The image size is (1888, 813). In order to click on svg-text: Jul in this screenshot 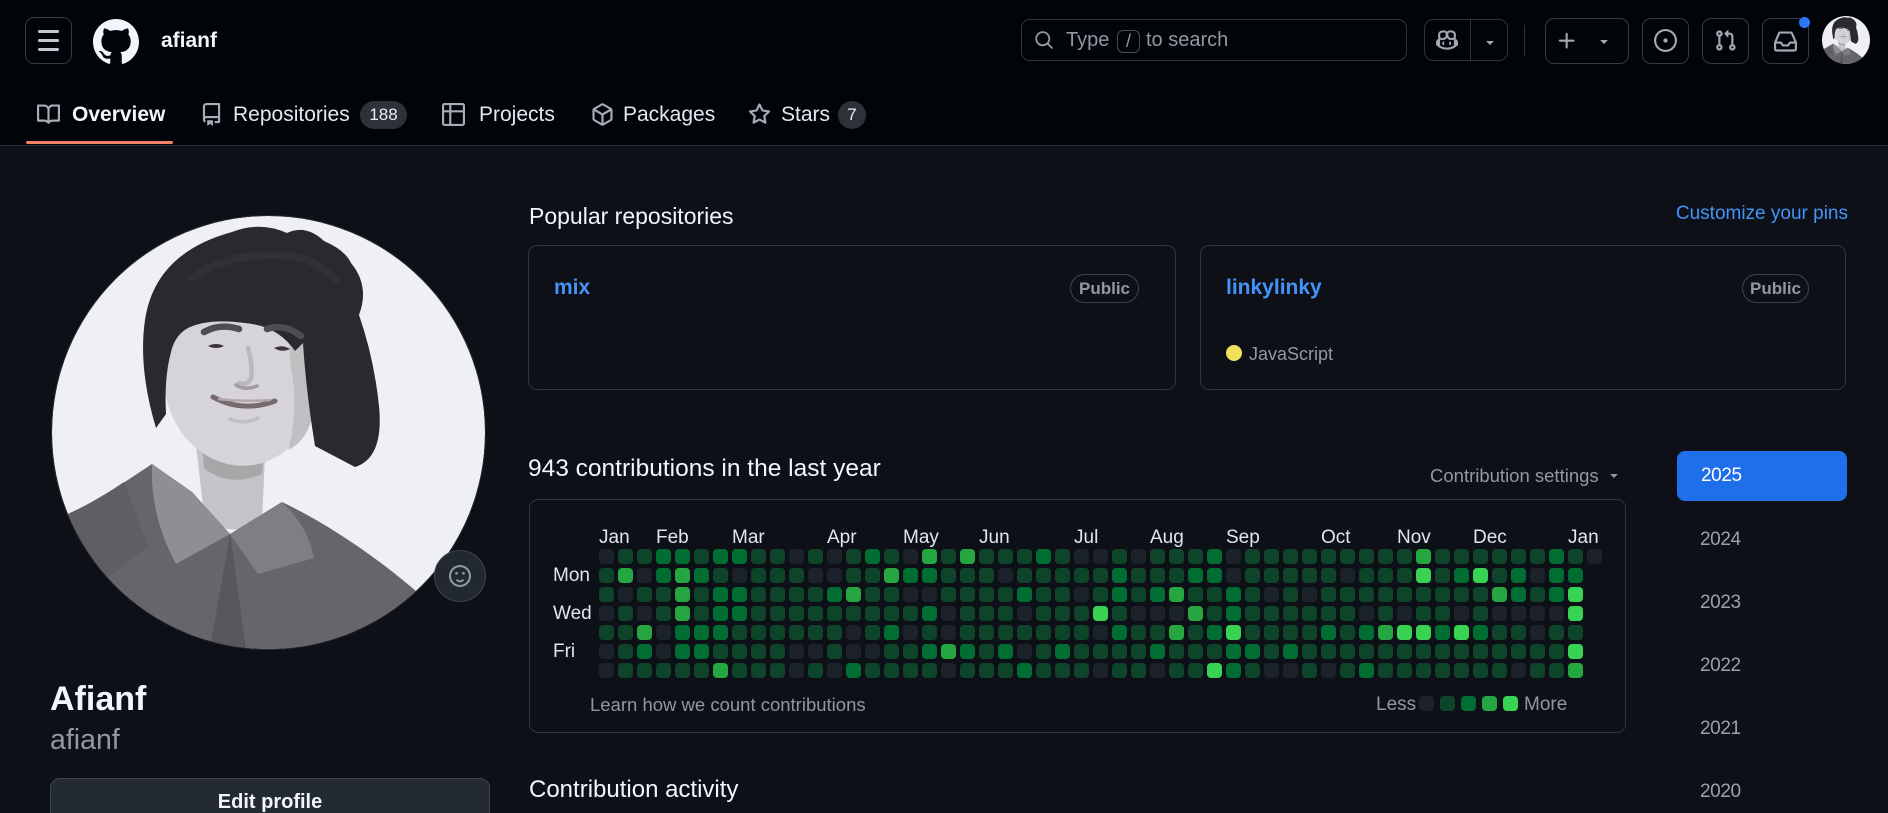, I will do `click(1086, 537)`.